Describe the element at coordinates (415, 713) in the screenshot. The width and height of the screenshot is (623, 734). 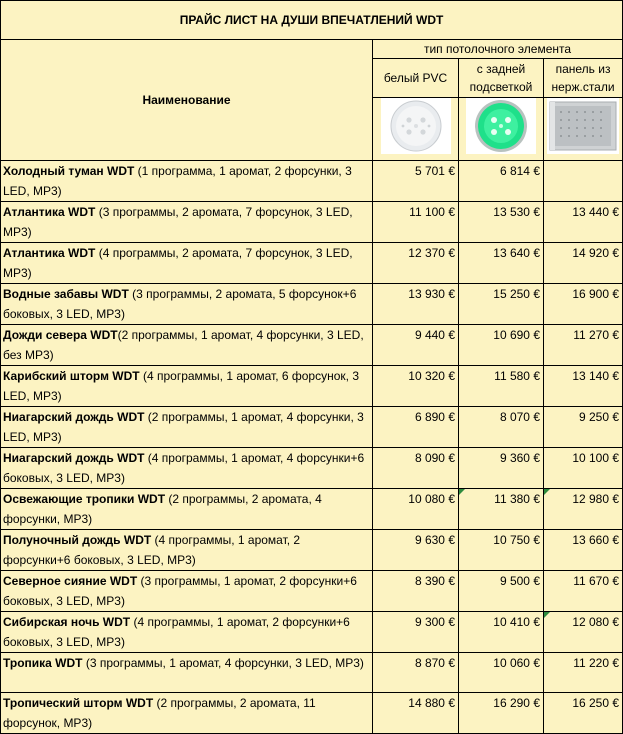
I see `price-white-pvc: 14 880 €` at that location.